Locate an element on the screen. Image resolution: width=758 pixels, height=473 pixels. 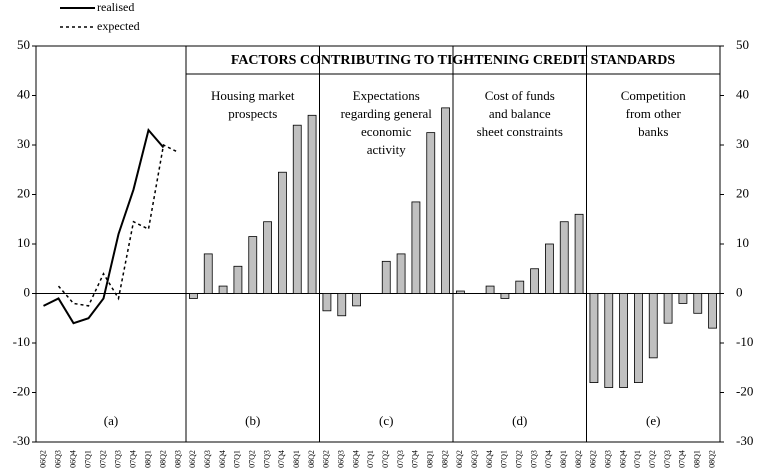
panel-label: (b) is located at coordinates (252, 420).